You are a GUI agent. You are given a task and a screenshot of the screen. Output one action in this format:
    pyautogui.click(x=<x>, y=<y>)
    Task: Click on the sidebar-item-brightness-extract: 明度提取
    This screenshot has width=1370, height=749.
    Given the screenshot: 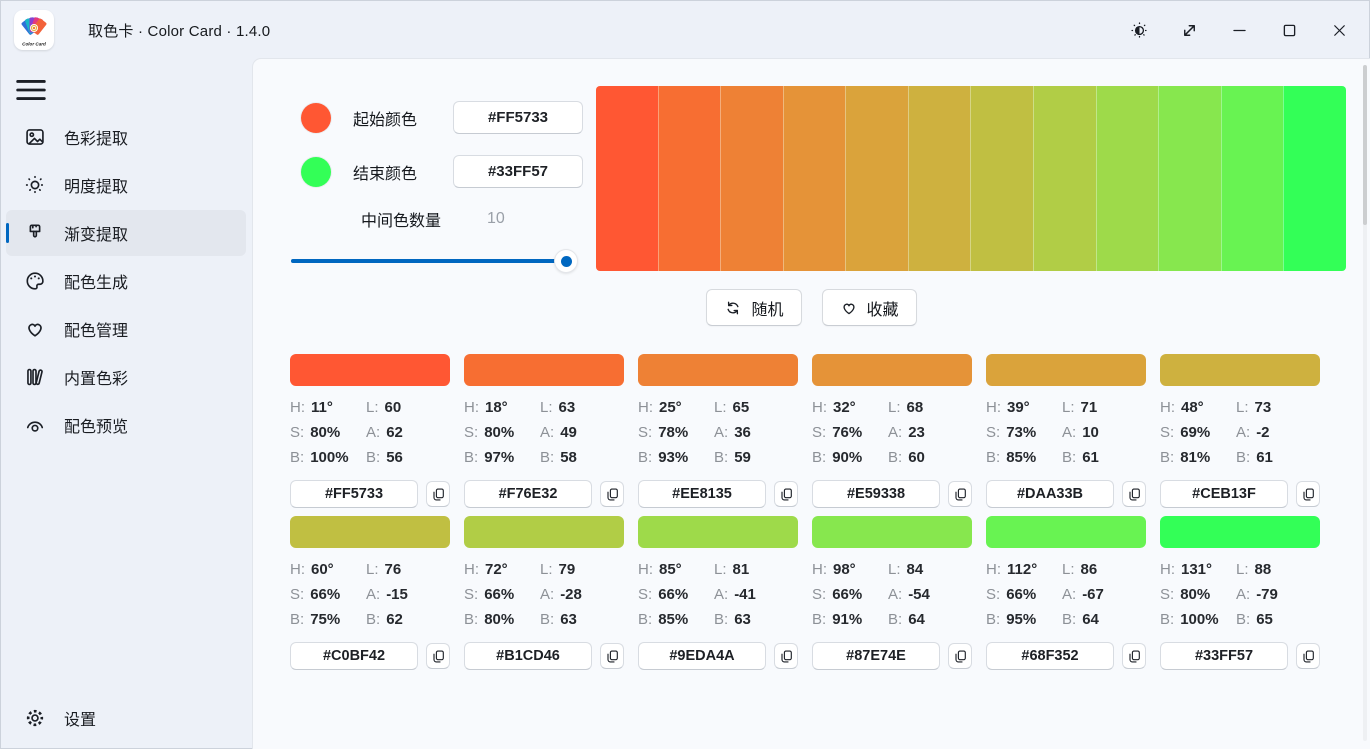 What is the action you would take?
    pyautogui.click(x=126, y=185)
    